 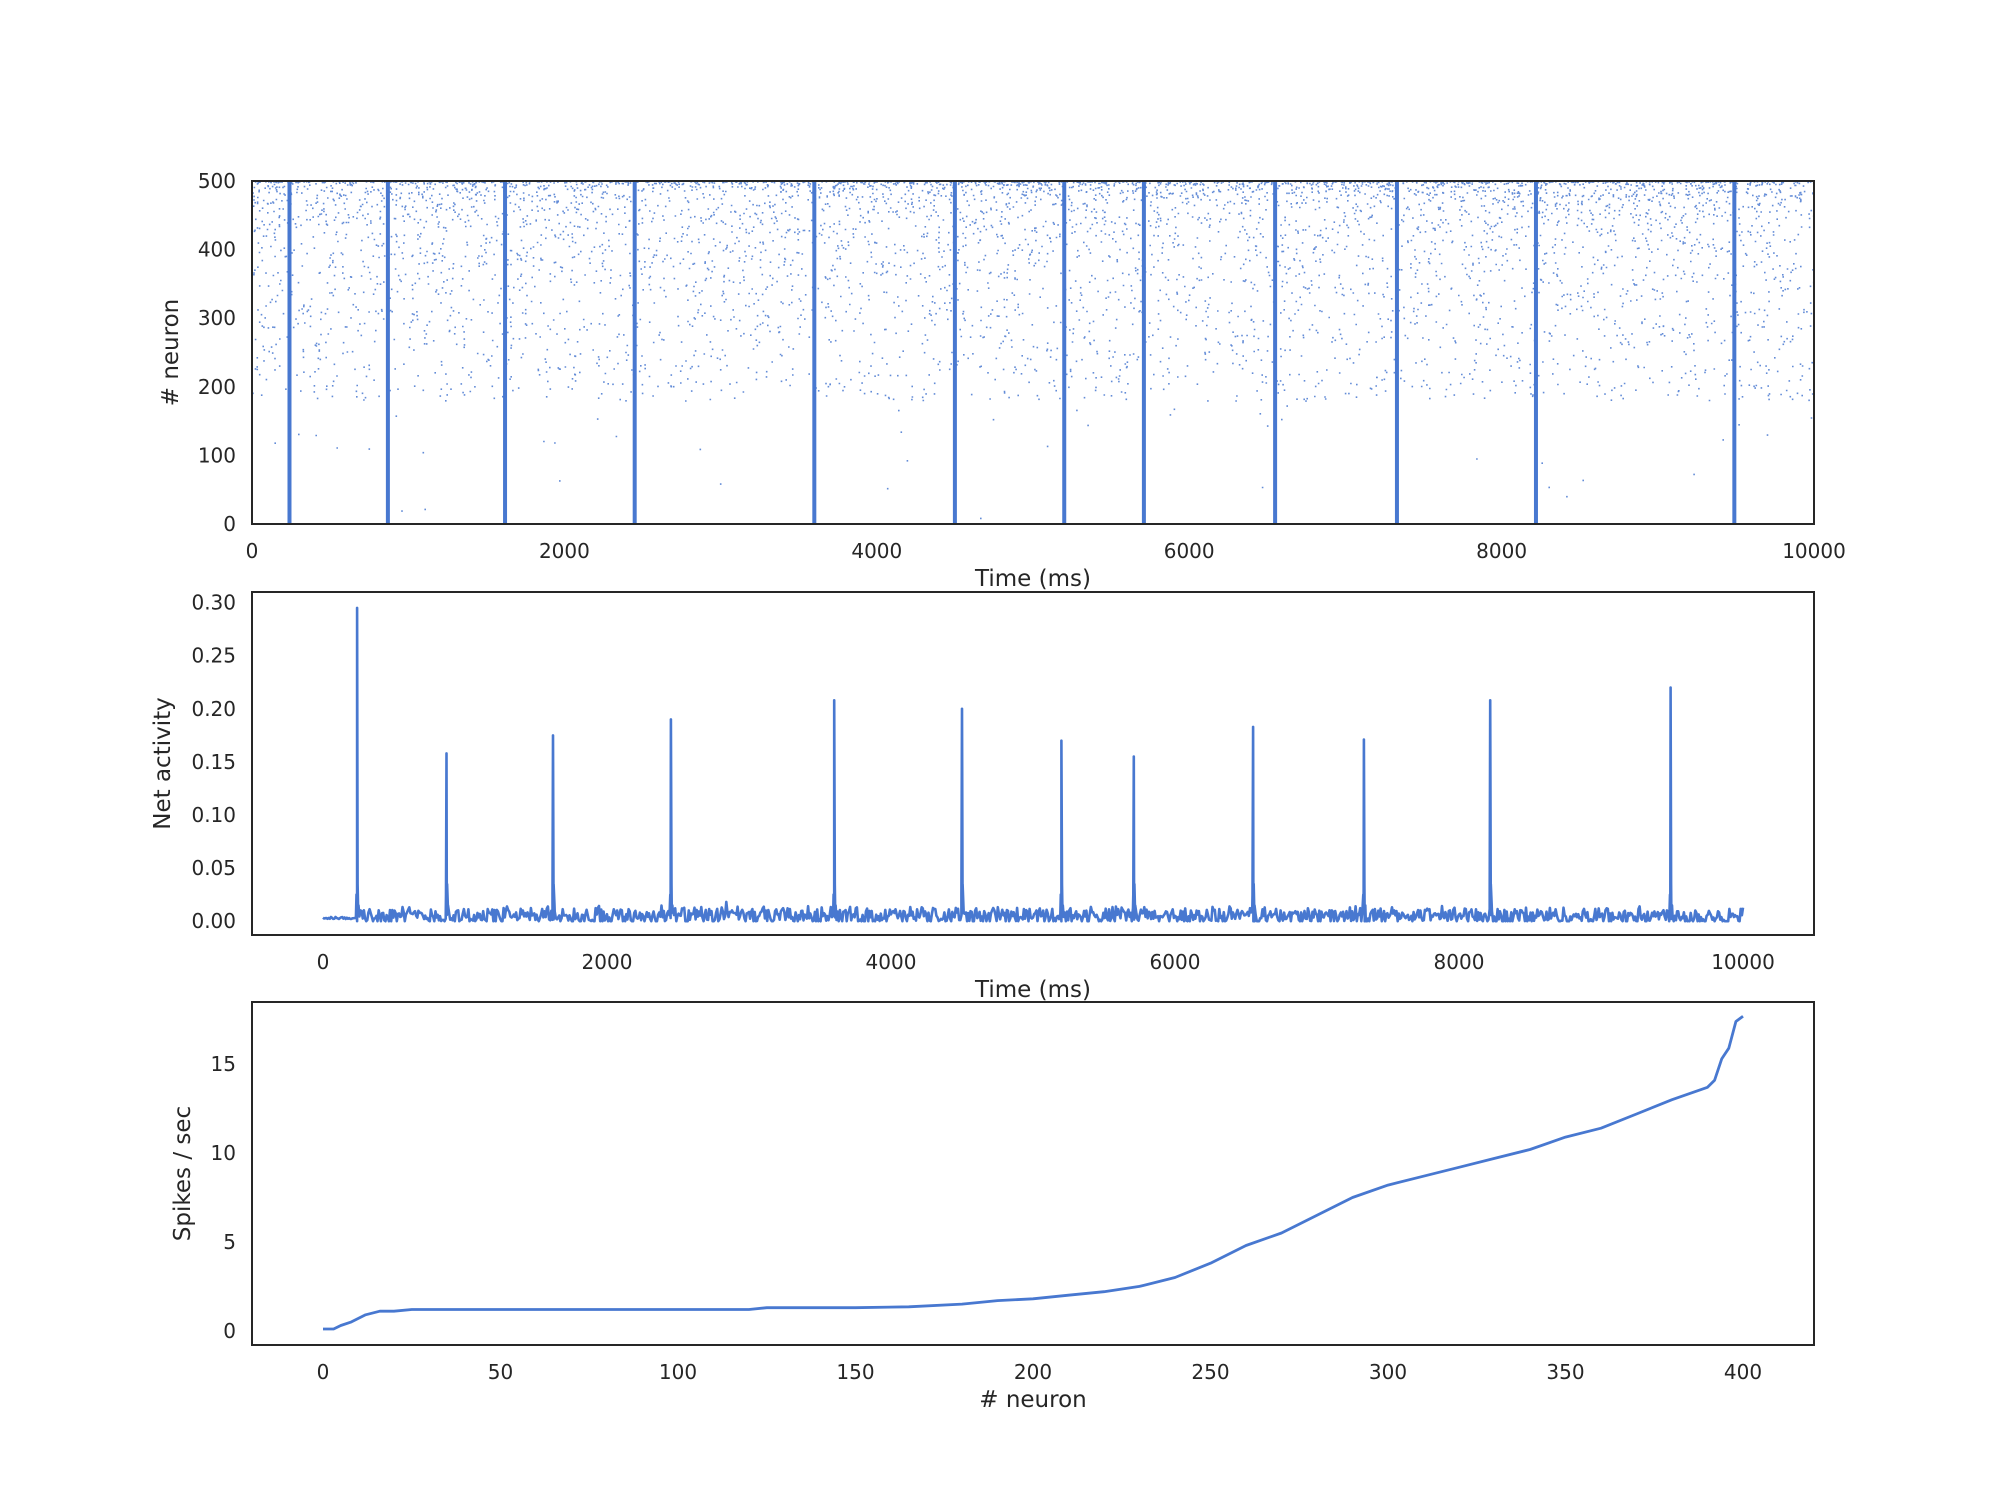 What do you see at coordinates (213, 815) in the screenshot?
I see `y-tick-label: 0.10` at bounding box center [213, 815].